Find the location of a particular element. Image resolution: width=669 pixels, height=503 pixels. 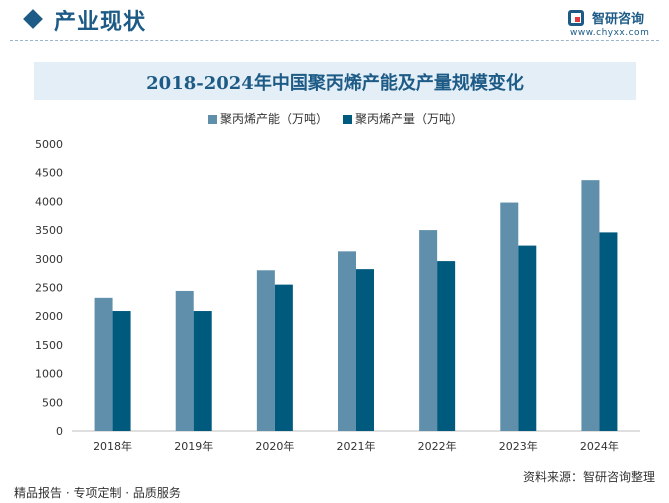

x-axis: 2018年 2019年 2020年 2021年 2022年 2023年 2024年 is located at coordinates (356, 441).